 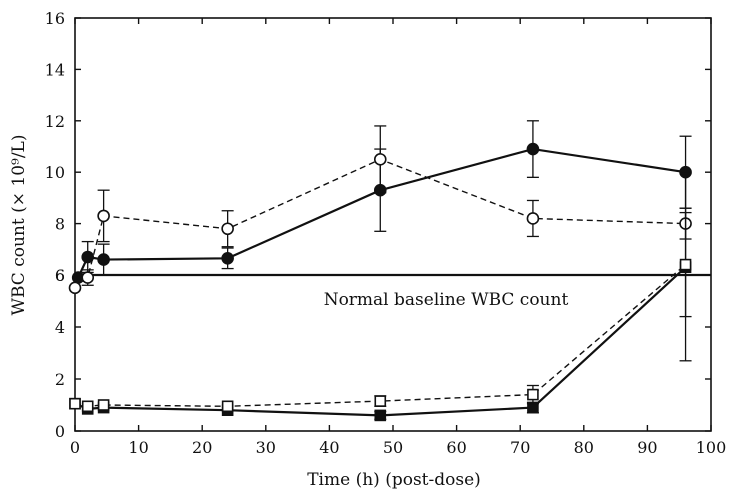 What do you see at coordinates (520, 447) in the screenshot?
I see `x-tick-label: 70` at bounding box center [520, 447].